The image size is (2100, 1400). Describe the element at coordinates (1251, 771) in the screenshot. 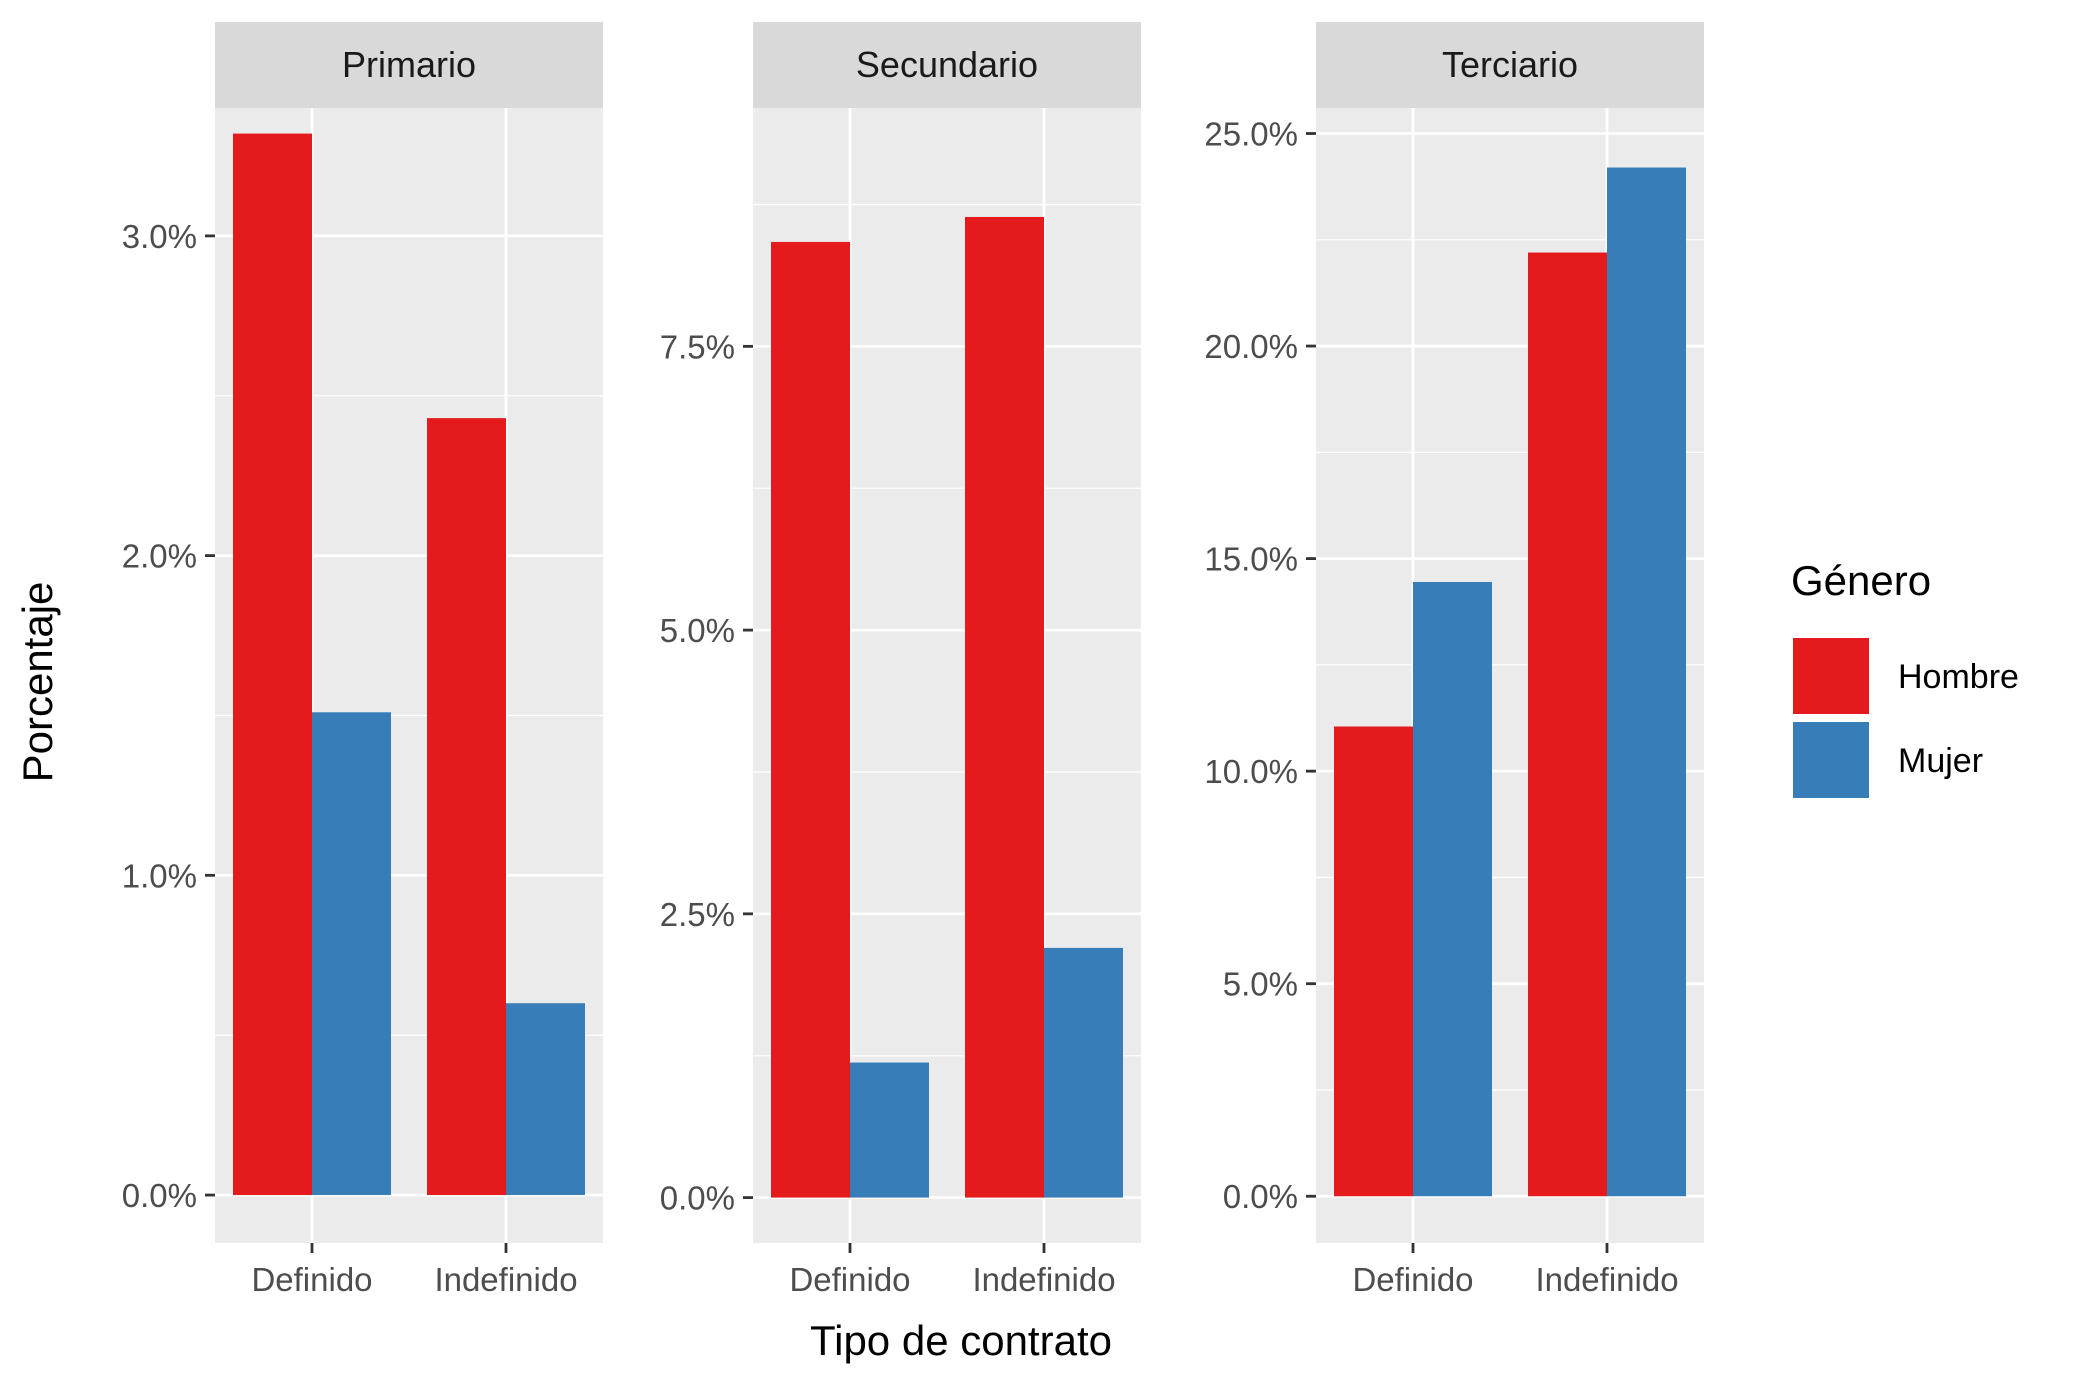

I see `y-tick-label: 10.0%` at that location.